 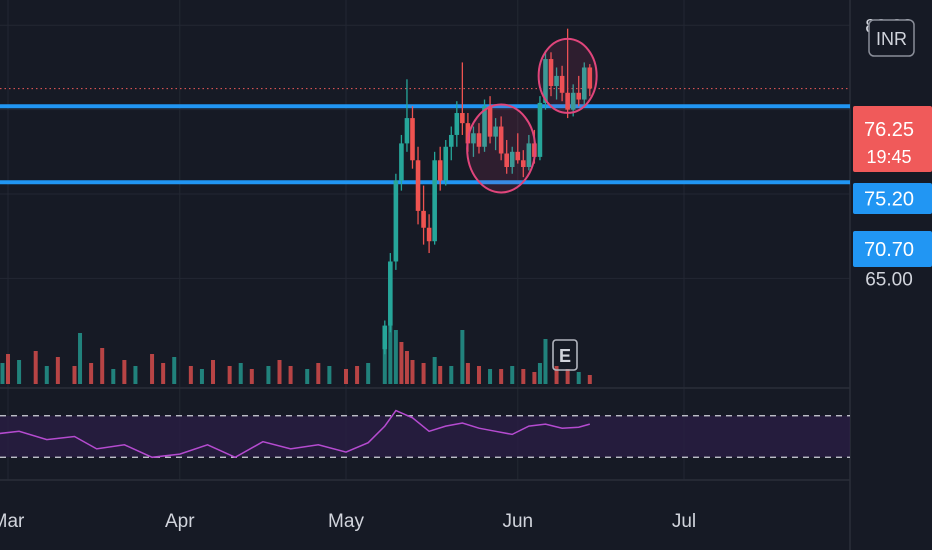 What do you see at coordinates (889, 279) in the screenshot?
I see `price-tick-label: 65.00` at bounding box center [889, 279].